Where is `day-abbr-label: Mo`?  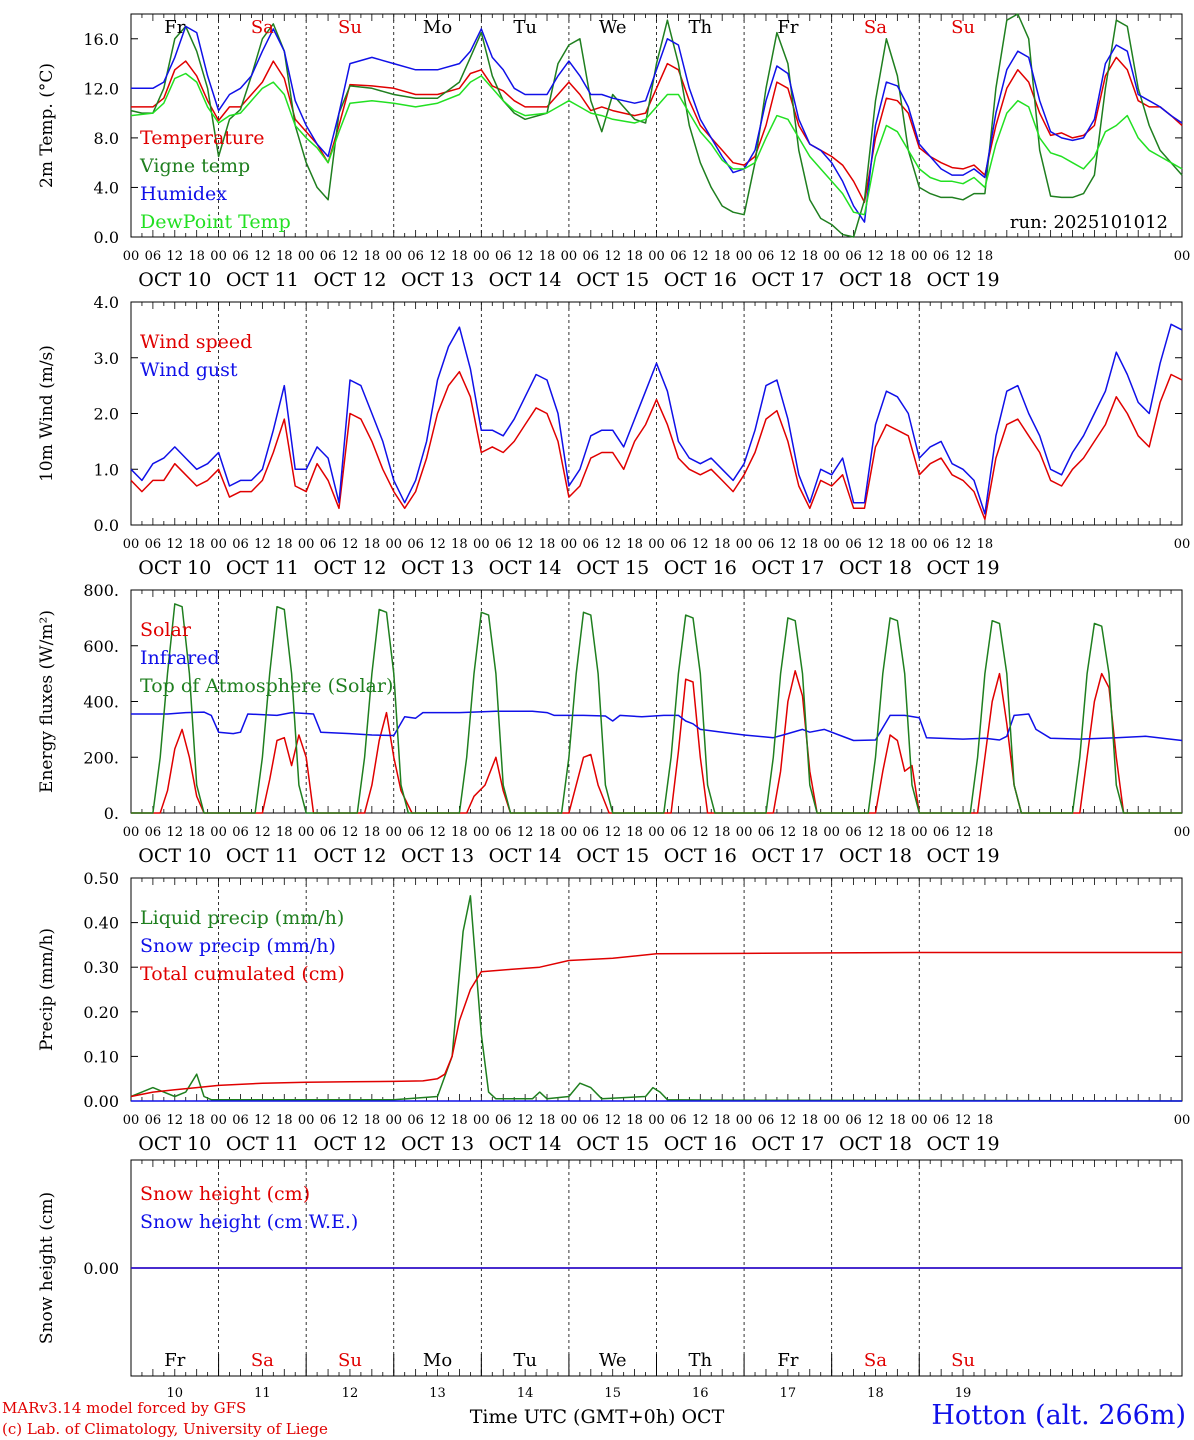 day-abbr-label: Mo is located at coordinates (437, 1360).